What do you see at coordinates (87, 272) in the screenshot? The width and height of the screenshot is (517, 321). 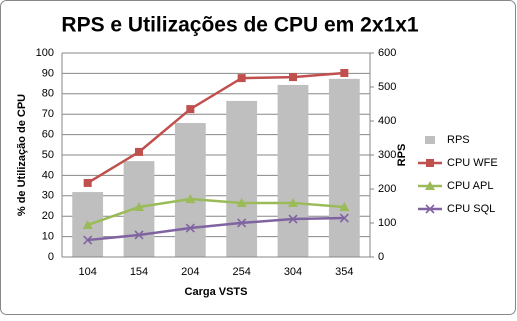 I see `x-tick-label: 104` at bounding box center [87, 272].